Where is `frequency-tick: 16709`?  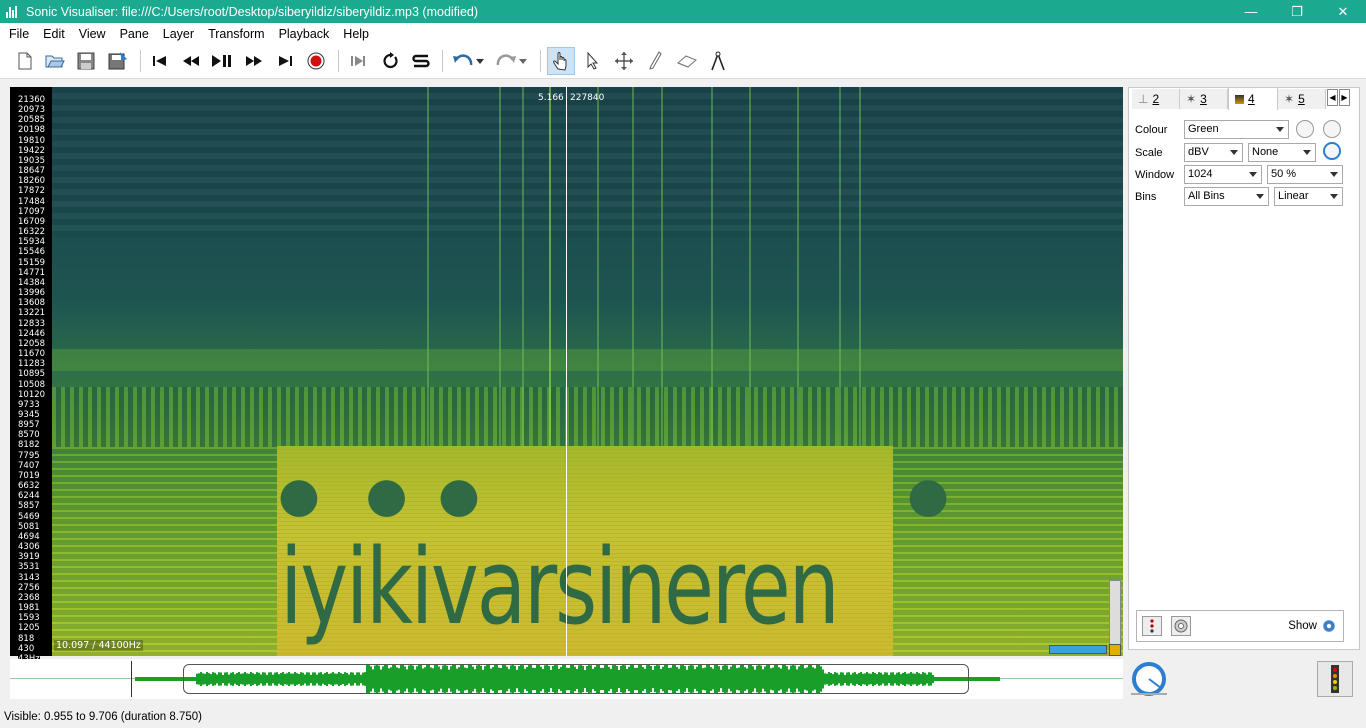
frequency-tick: 16709 is located at coordinates (32, 221).